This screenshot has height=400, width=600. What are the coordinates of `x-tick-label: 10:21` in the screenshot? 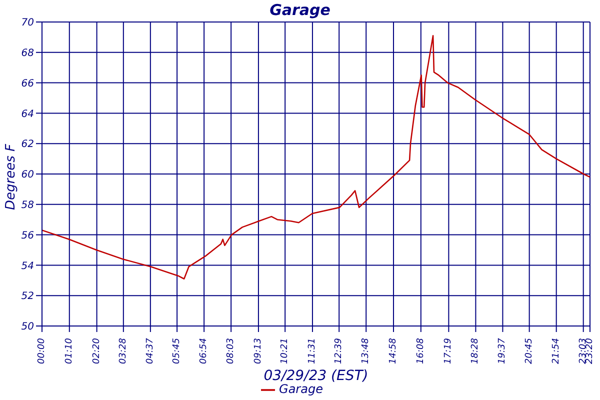 It's located at (285, 351).